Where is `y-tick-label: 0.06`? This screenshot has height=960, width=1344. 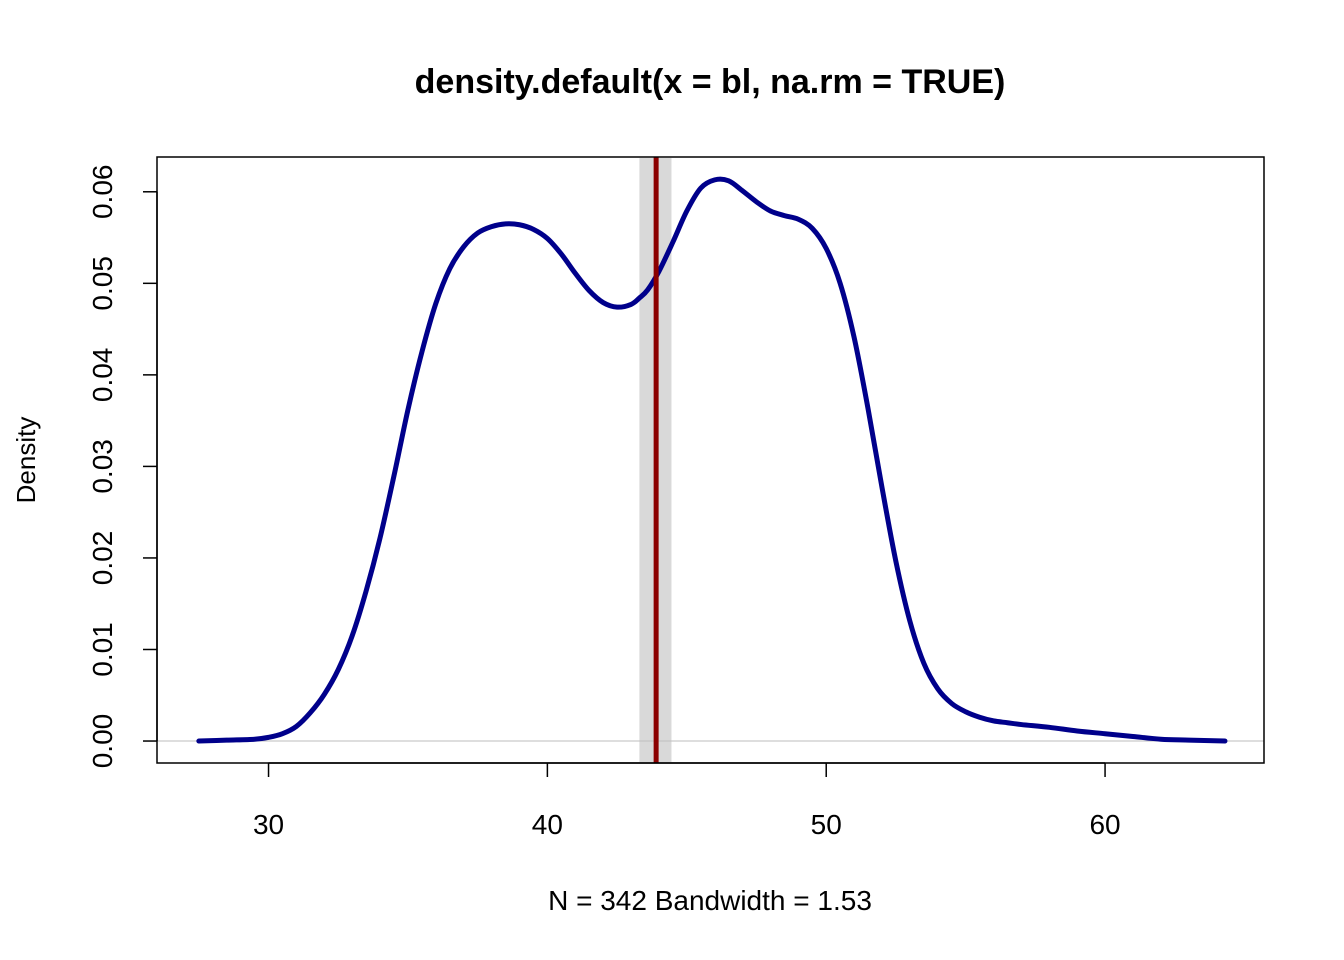 y-tick-label: 0.06 is located at coordinates (102, 192).